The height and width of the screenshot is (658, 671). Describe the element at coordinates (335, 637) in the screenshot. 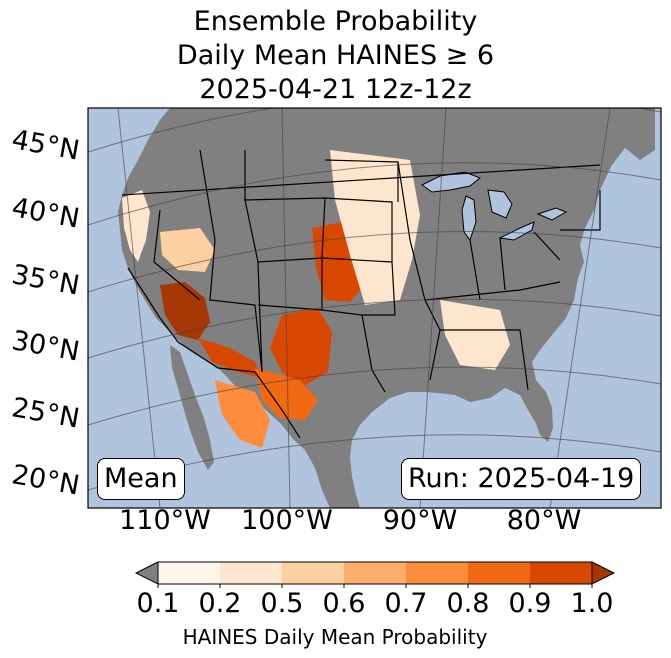

I see `colorbar-label: HAINES Daily Mean Probability` at that location.